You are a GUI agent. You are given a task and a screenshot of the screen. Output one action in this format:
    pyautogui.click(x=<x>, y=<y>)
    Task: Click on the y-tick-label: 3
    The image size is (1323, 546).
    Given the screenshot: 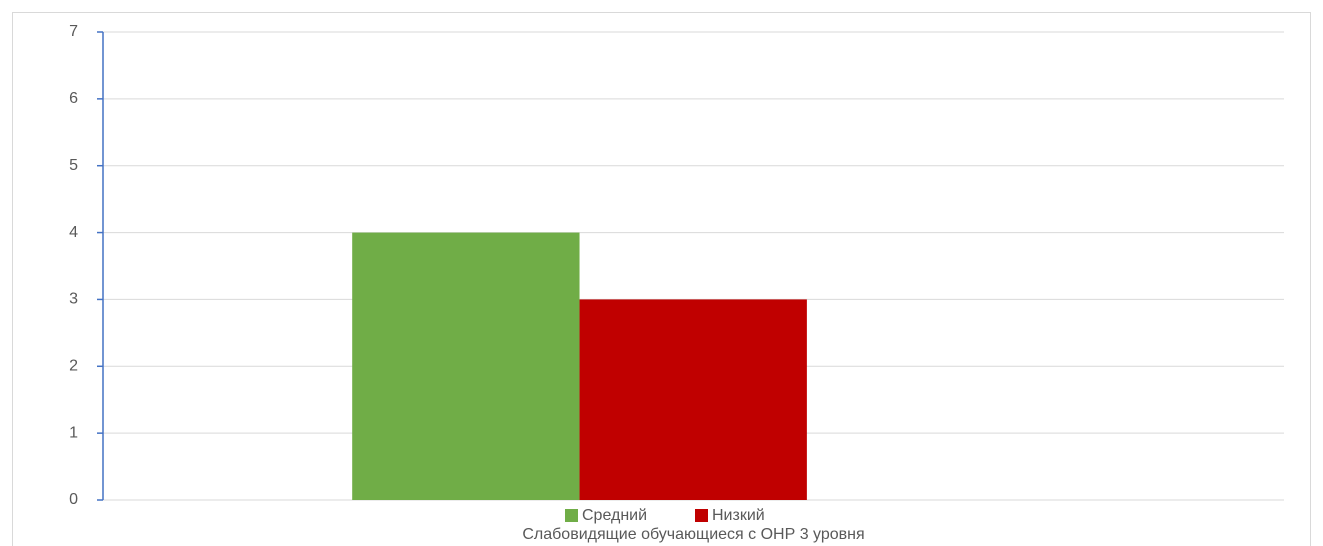 What is the action you would take?
    pyautogui.click(x=73, y=299)
    